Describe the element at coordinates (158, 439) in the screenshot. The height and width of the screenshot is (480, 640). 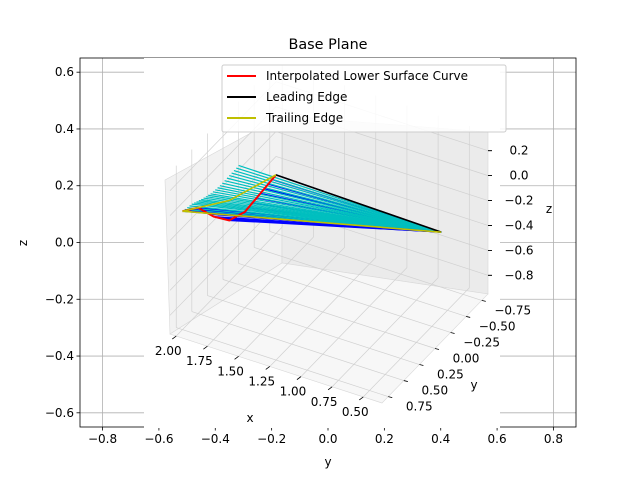
I see `outer-x-tick-label: −0.6` at that location.